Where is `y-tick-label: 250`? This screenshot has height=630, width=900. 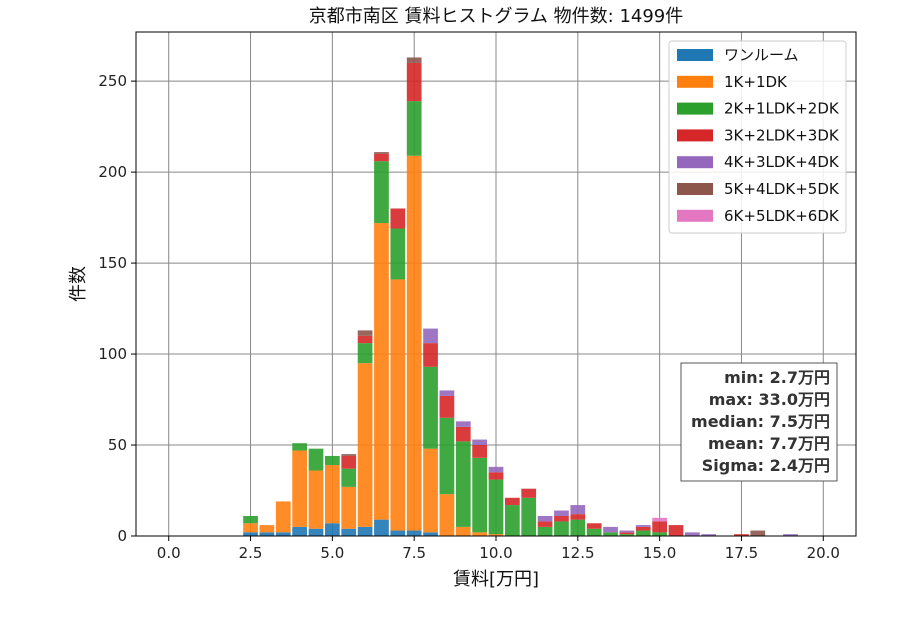
y-tick-label: 250 is located at coordinates (112, 81).